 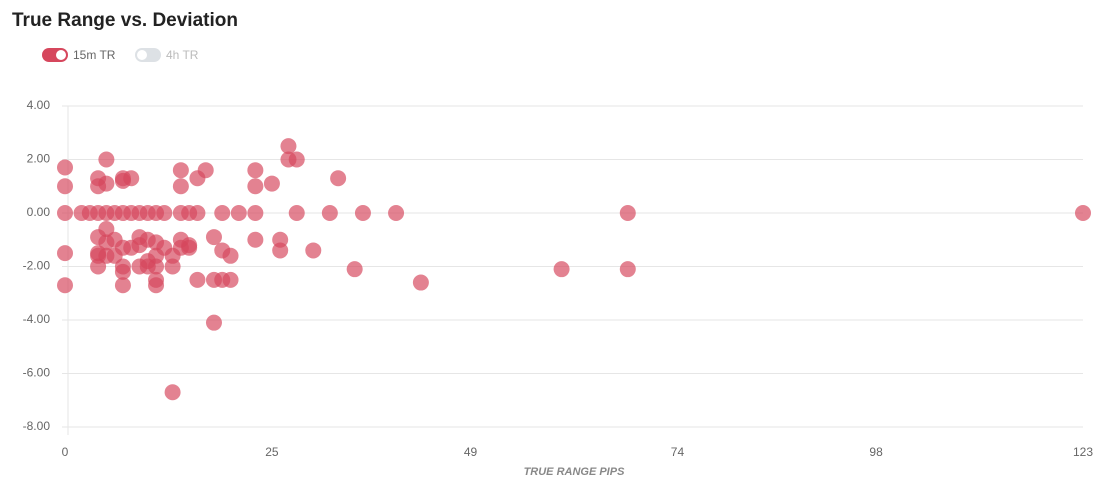 I want to click on y-tick-label: 0.00, so click(x=39, y=212).